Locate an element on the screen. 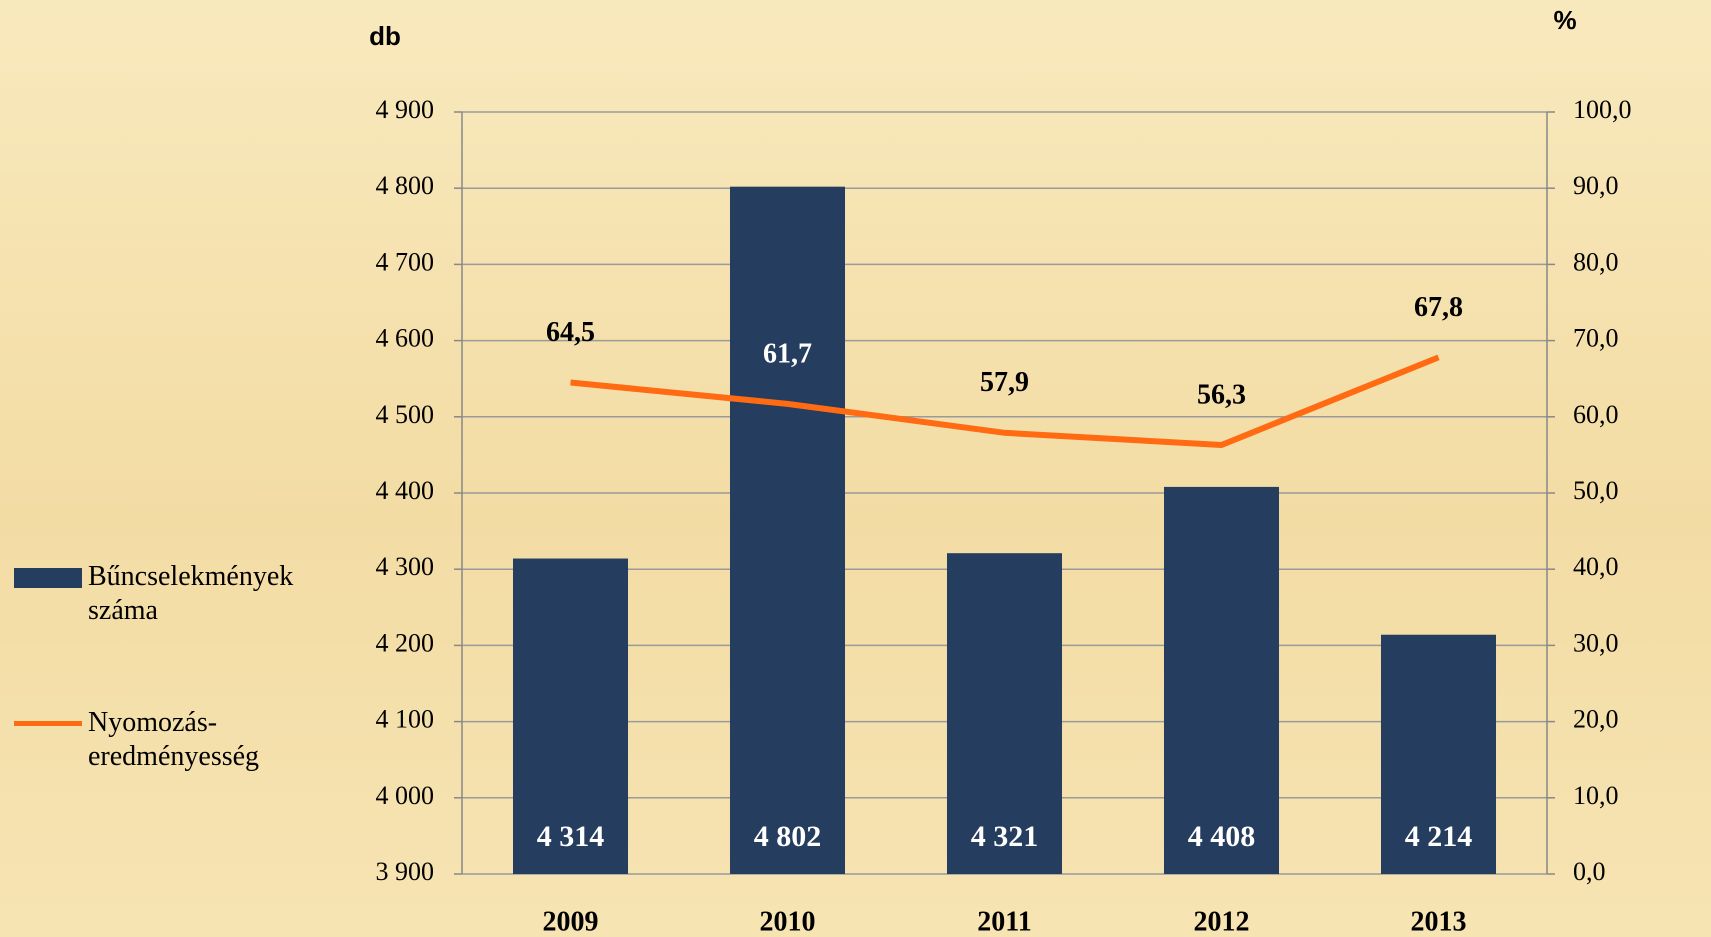  y2-tick-label: 10,0 is located at coordinates (1596, 795).